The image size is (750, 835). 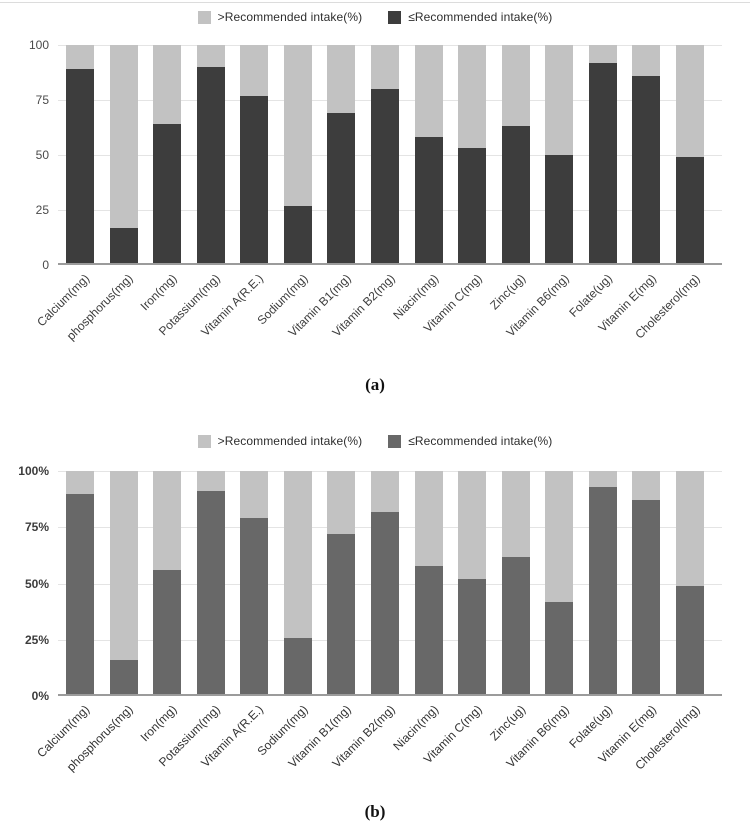 What do you see at coordinates (375, 384) in the screenshot?
I see `caption-a: (a)` at bounding box center [375, 384].